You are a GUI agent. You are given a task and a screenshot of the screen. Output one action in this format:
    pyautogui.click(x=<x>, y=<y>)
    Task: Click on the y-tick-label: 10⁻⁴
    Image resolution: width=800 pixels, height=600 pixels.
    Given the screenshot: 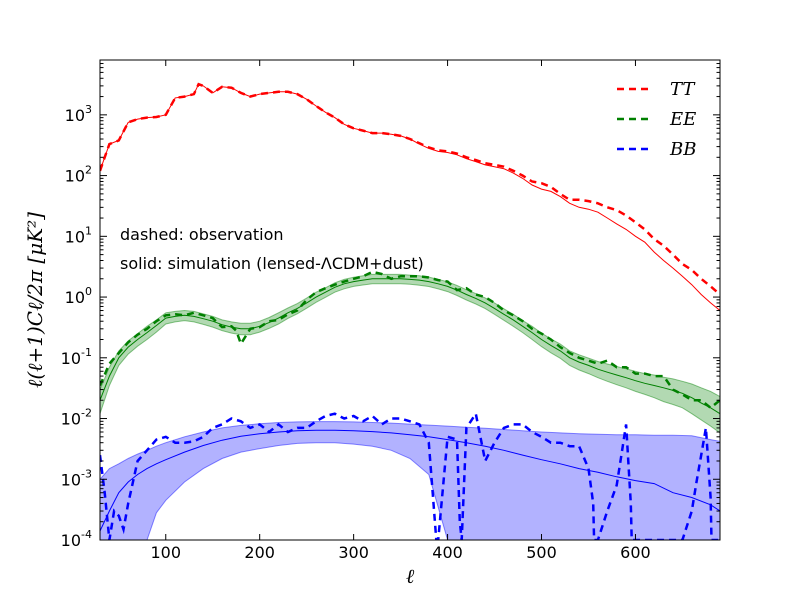 What is the action you would take?
    pyautogui.click(x=76, y=539)
    